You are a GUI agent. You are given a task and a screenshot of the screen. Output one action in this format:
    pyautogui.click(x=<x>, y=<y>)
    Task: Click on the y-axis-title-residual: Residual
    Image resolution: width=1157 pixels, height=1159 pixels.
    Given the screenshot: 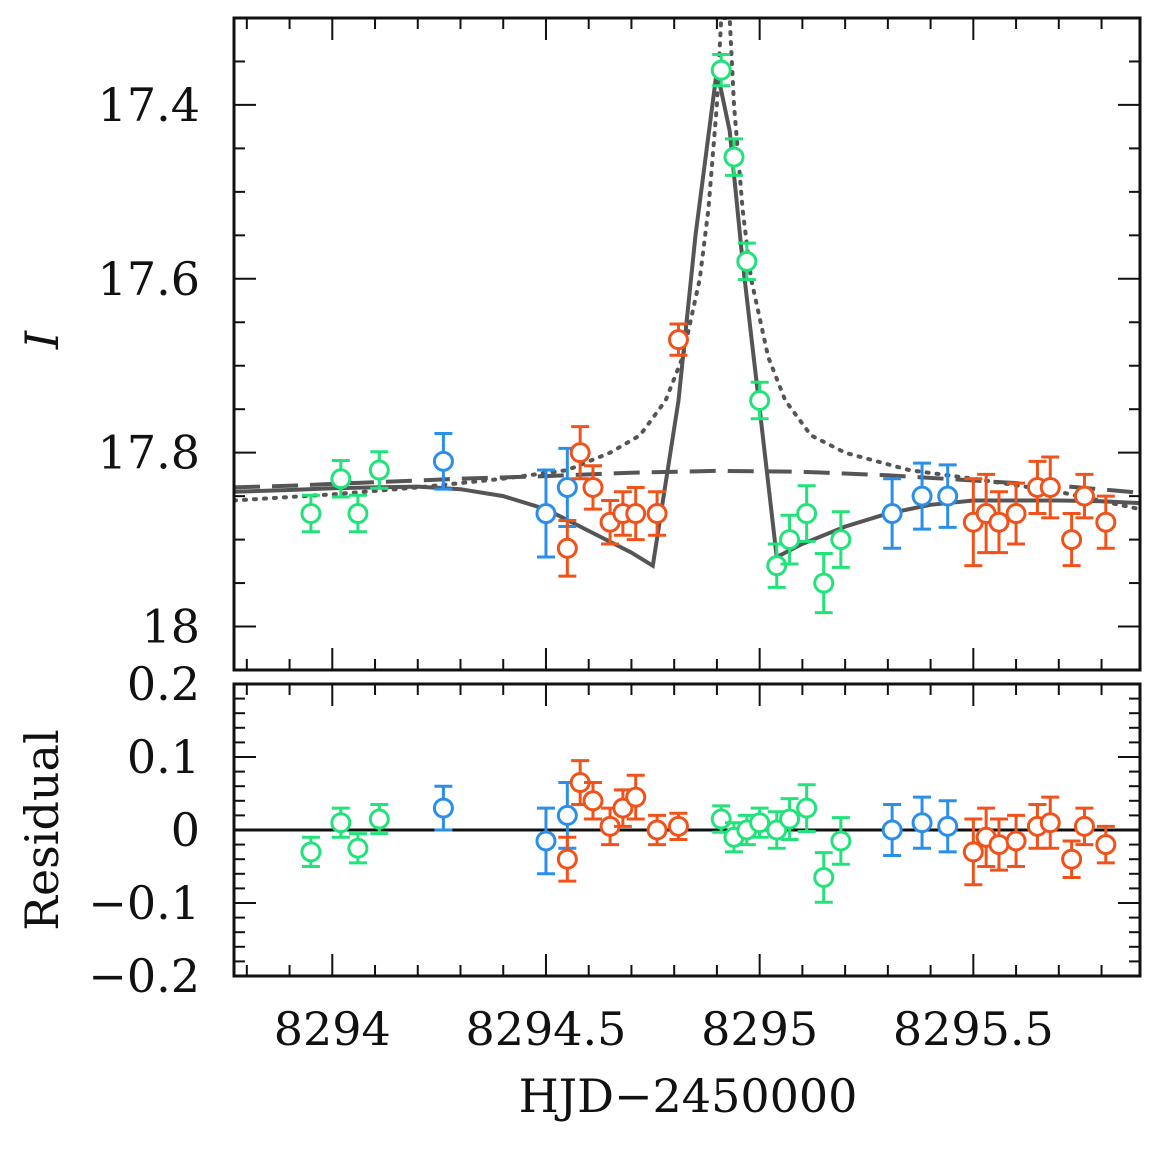 What is the action you would take?
    pyautogui.click(x=42, y=829)
    